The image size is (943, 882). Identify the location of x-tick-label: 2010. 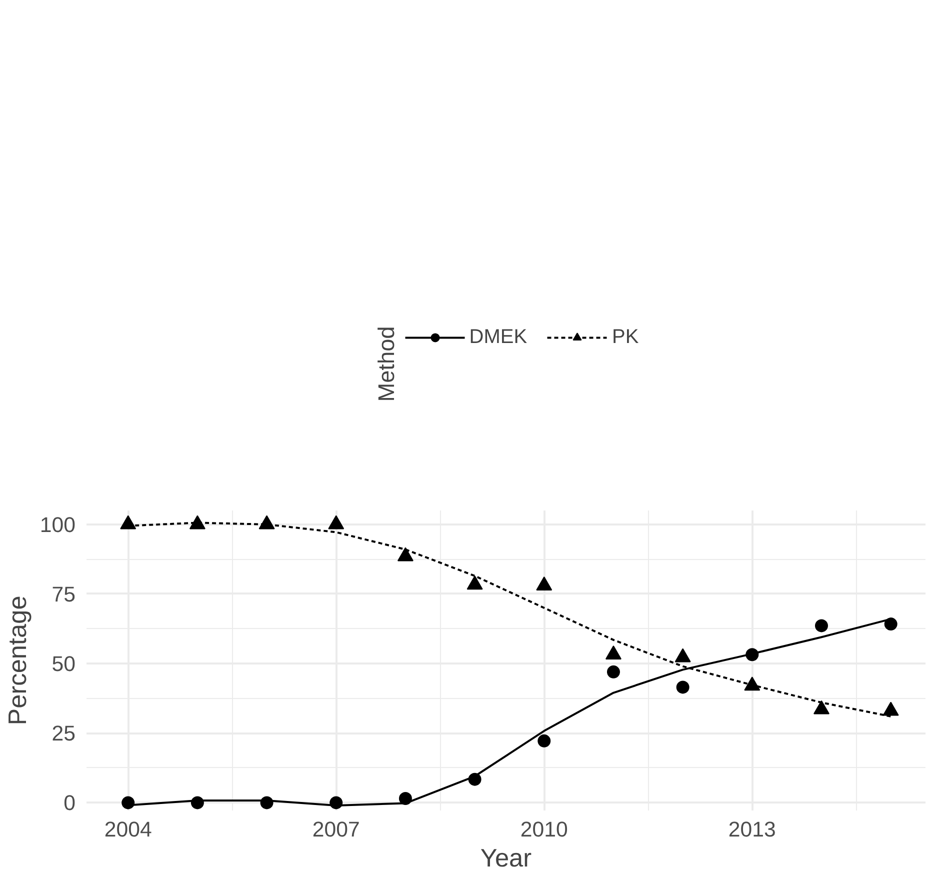
(544, 830).